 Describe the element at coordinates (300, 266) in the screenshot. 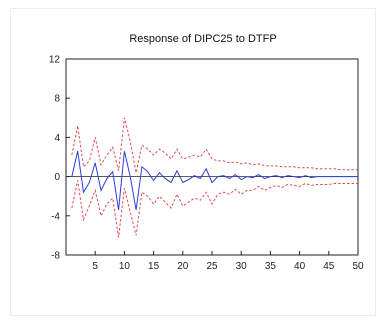

I see `x-tick-label: 40` at that location.